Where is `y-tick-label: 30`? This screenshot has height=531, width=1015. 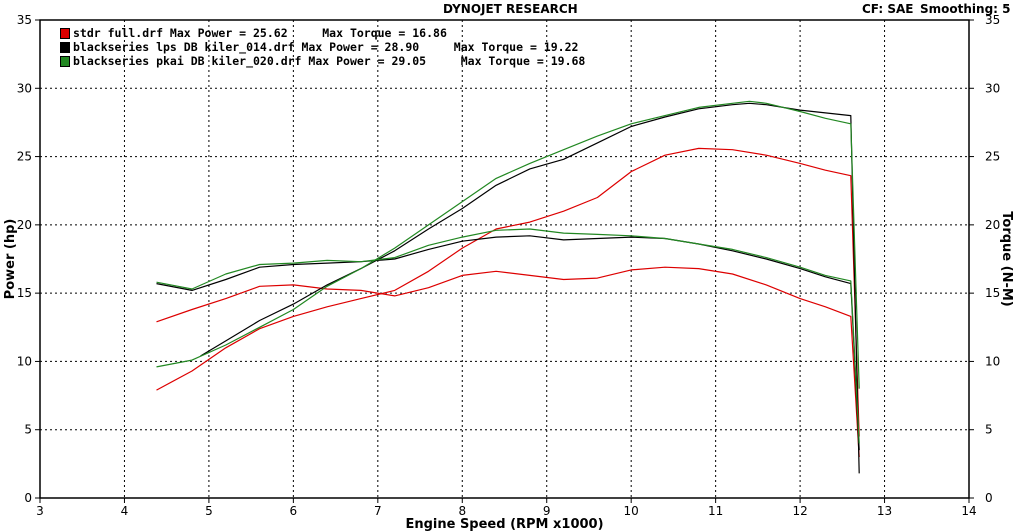
y-tick-label: 30 is located at coordinates (24, 88).